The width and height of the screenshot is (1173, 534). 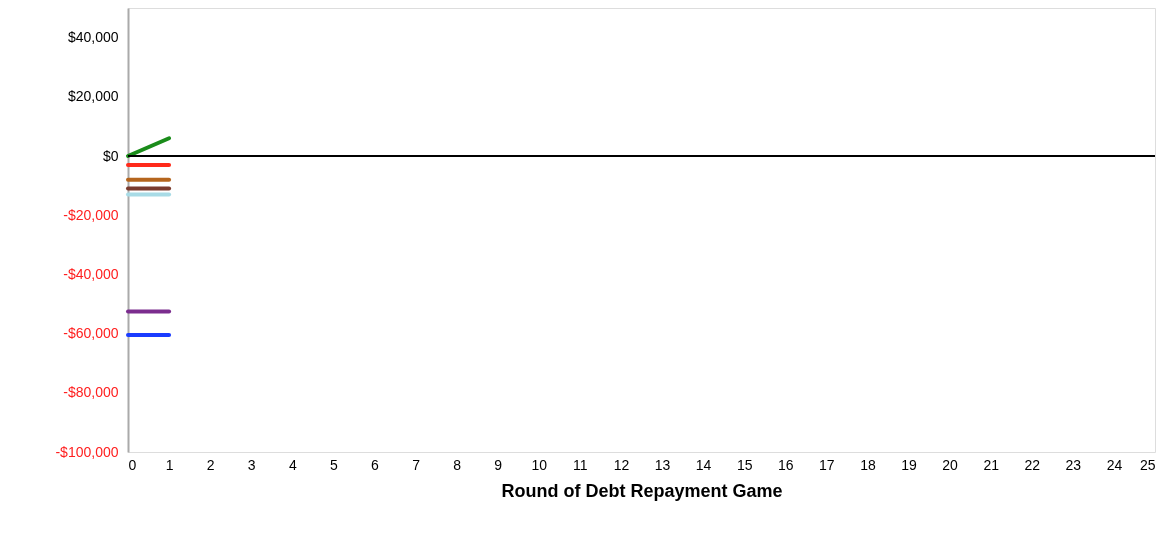 I want to click on y-tick-label: $0, so click(x=110, y=155).